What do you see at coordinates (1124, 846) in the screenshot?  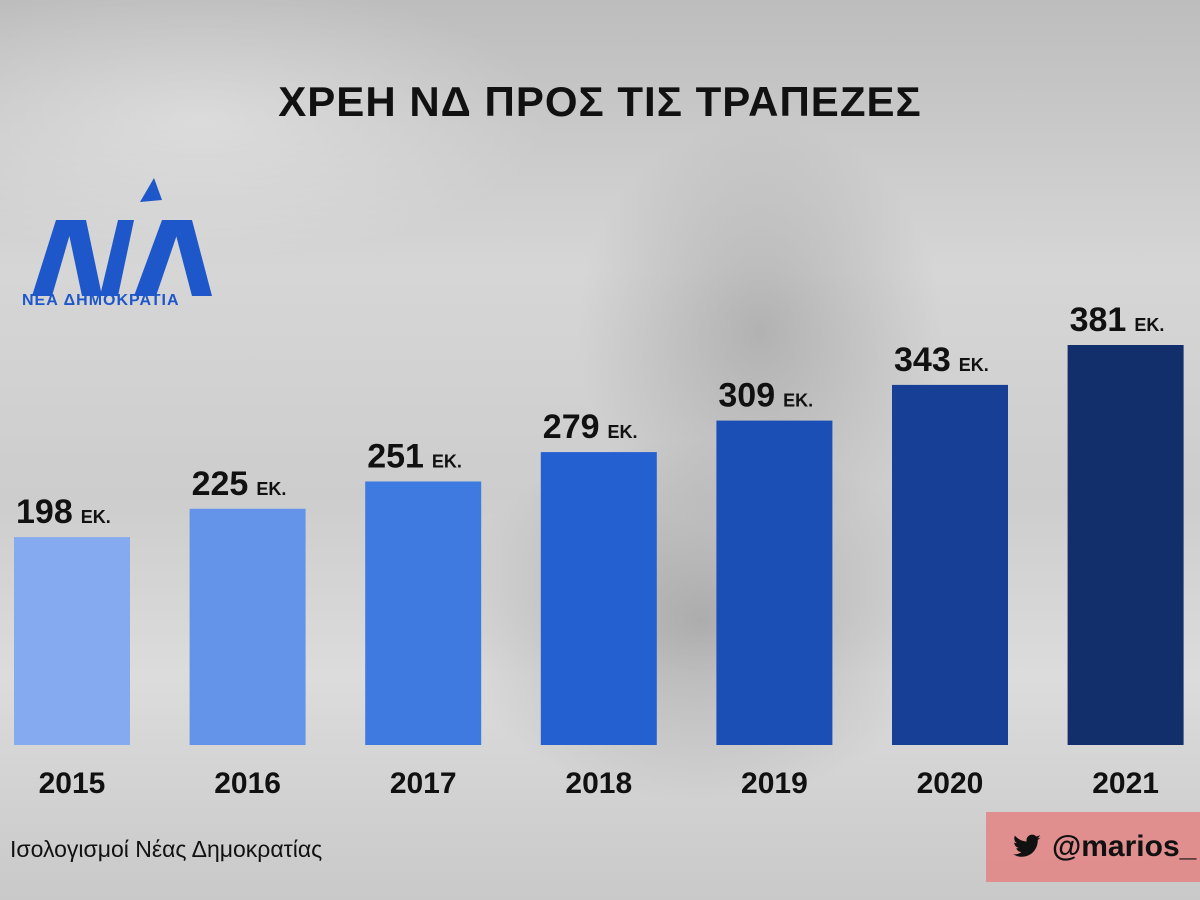 I see `twitter-handle-text: @marios_` at bounding box center [1124, 846].